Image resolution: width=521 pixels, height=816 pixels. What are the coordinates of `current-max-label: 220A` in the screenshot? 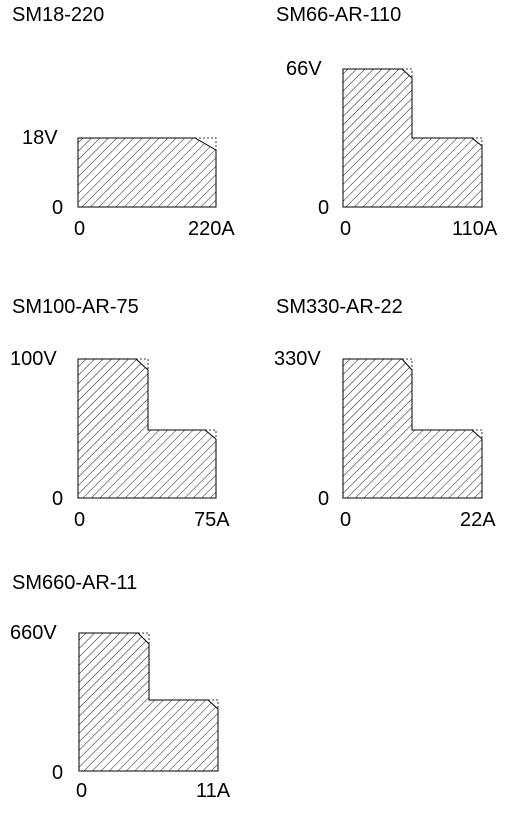 It's located at (211, 229).